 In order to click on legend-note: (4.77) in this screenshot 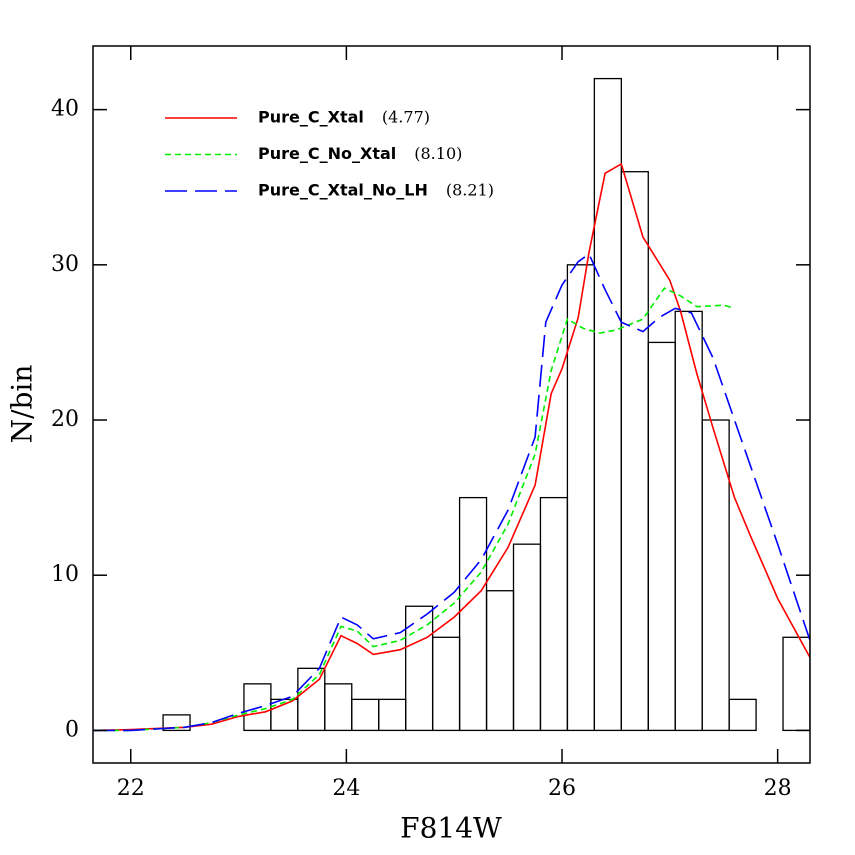, I will do `click(406, 117)`.